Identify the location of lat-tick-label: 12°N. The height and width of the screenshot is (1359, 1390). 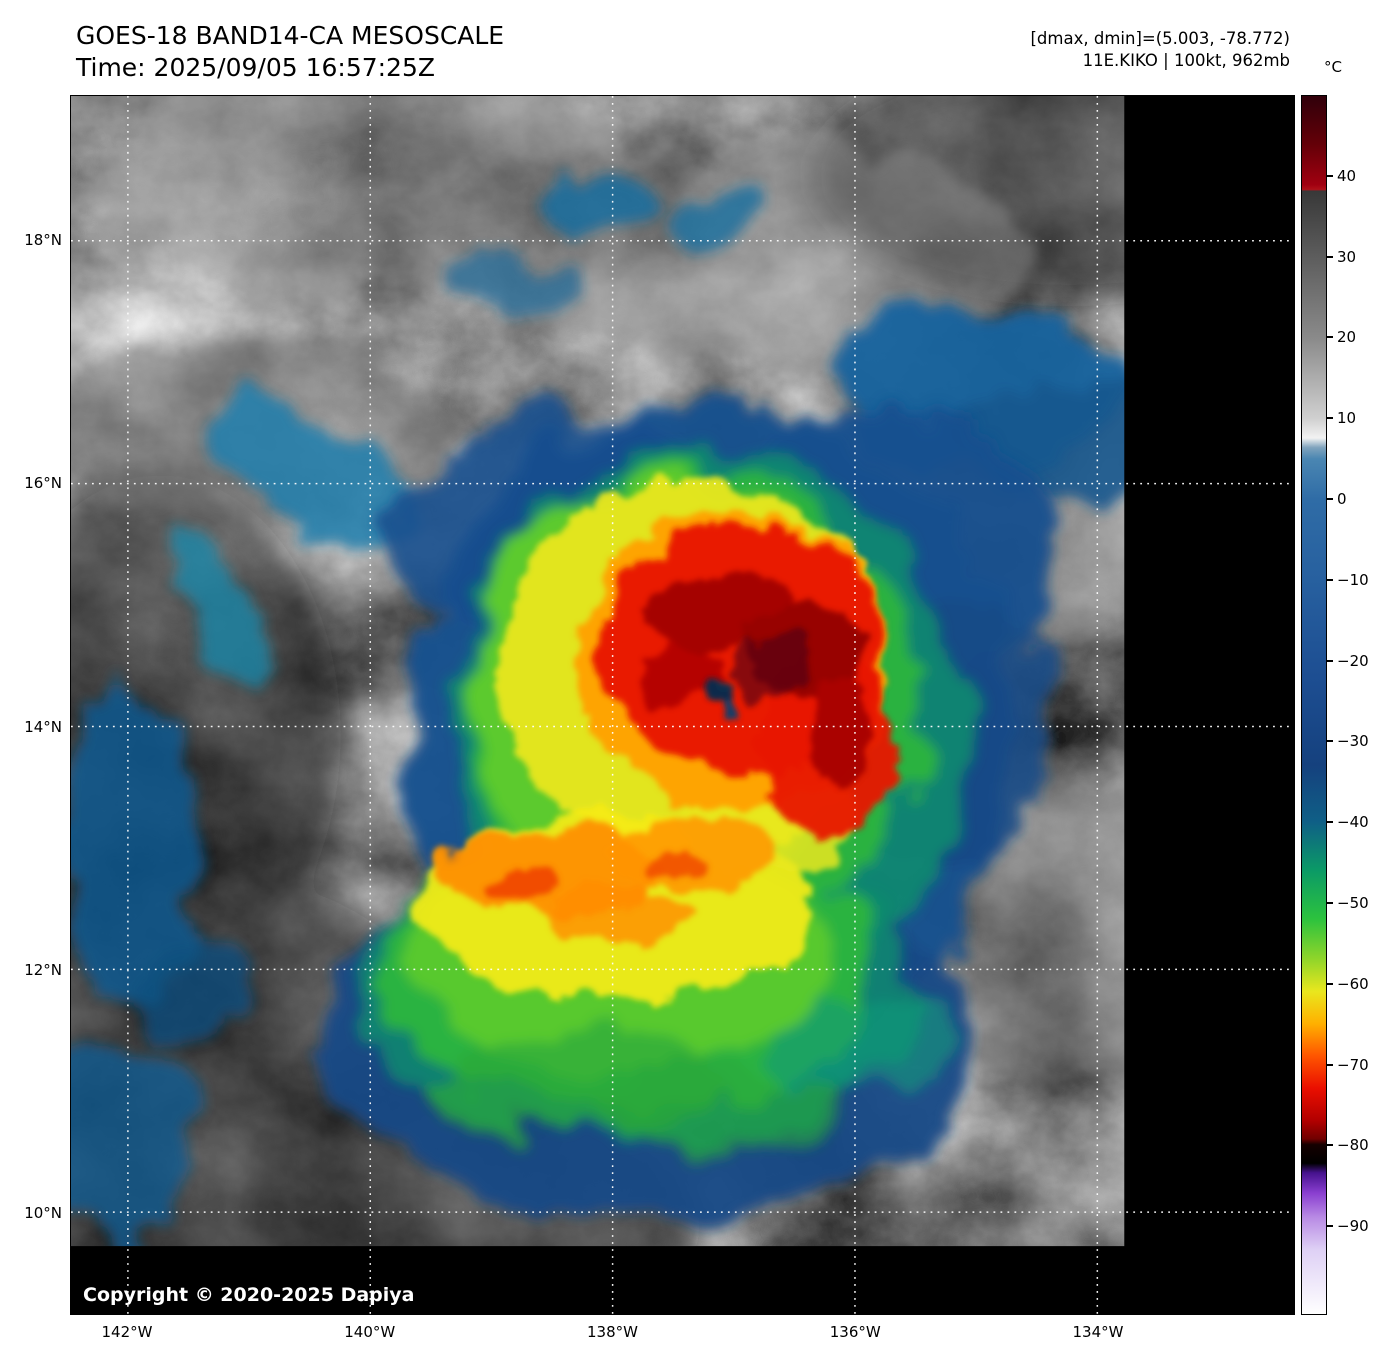
(43, 969).